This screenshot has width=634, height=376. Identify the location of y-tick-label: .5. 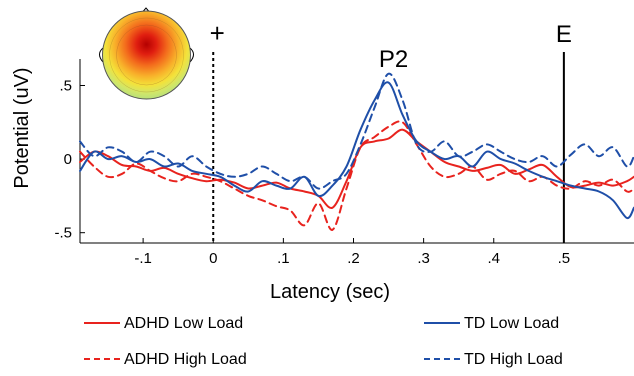
(65, 85).